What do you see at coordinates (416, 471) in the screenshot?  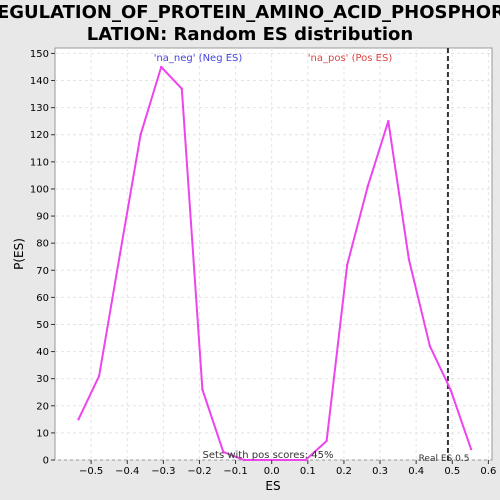 I see `x-tick-label: 0.4` at bounding box center [416, 471].